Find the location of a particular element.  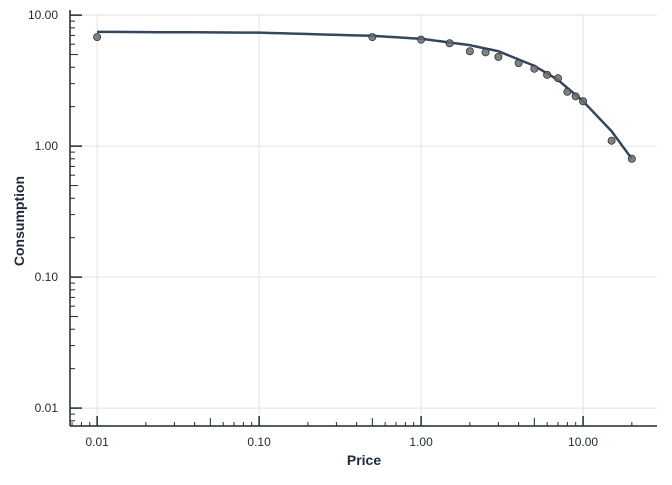

y-tick-label: 0.10 is located at coordinates (47, 277).